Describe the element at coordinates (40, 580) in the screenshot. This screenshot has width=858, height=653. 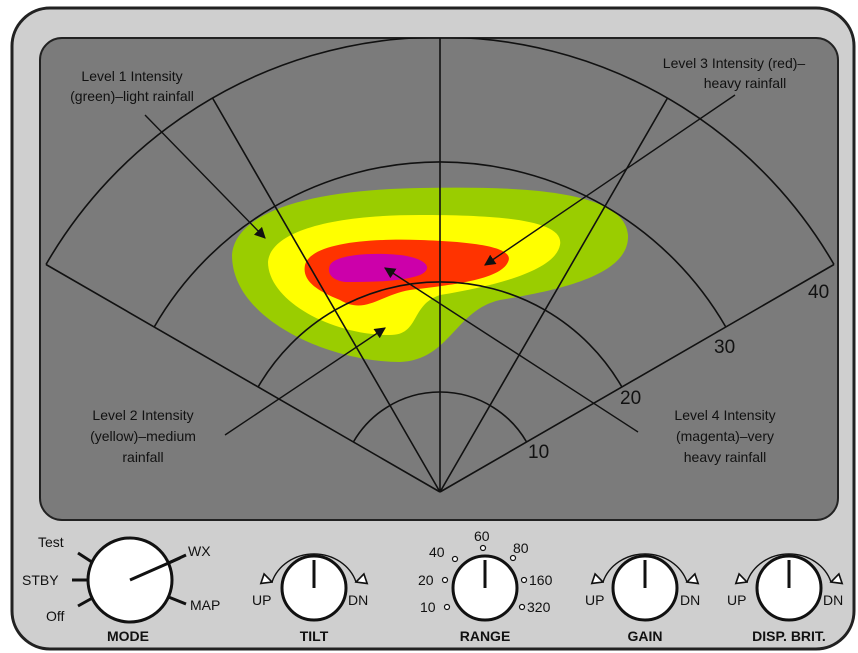
I see `knob-position: STBY` at that location.